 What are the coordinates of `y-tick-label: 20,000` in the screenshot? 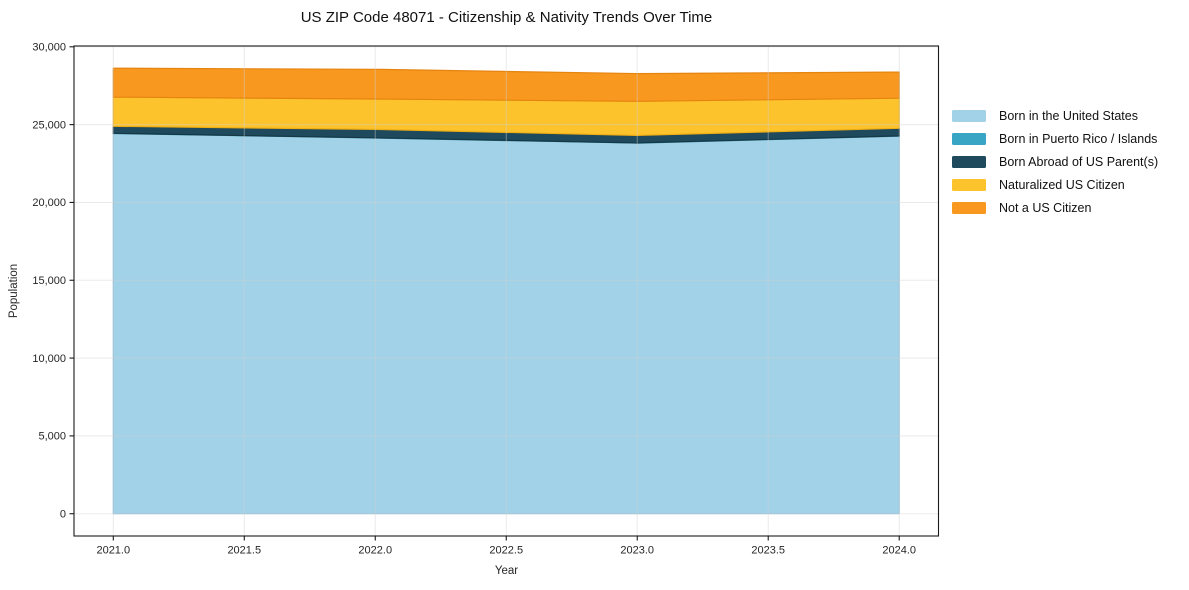 It's located at (49, 203).